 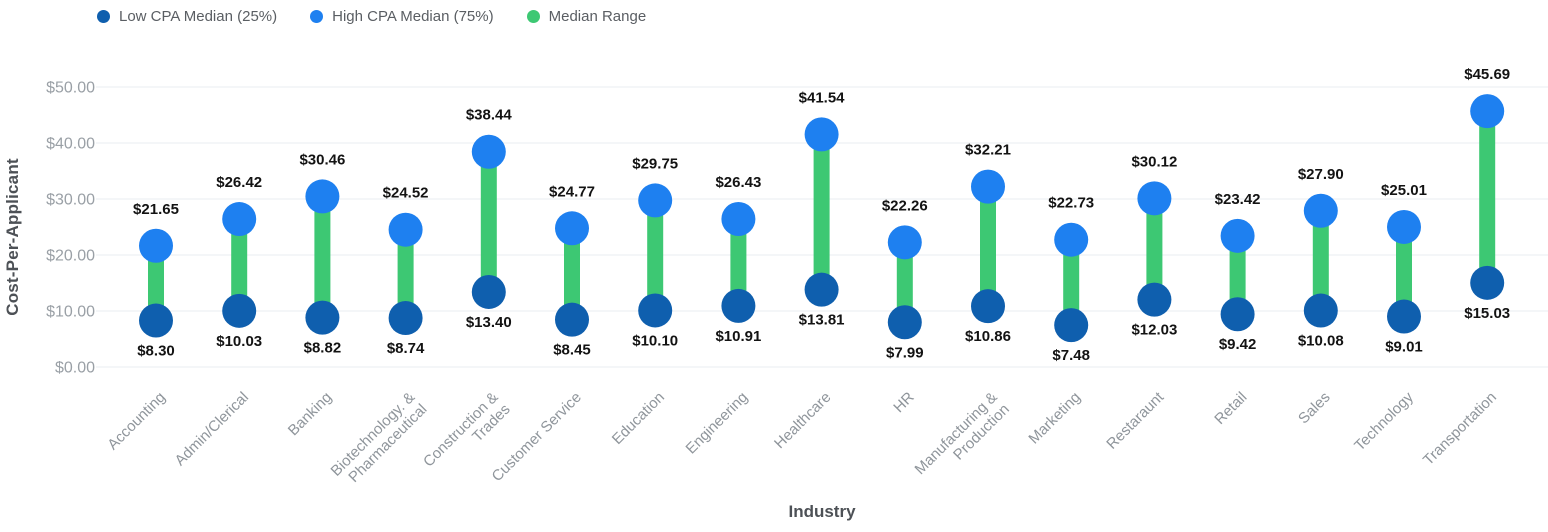 What do you see at coordinates (822, 320) in the screenshot?
I see `low-value-label: $13.81` at bounding box center [822, 320].